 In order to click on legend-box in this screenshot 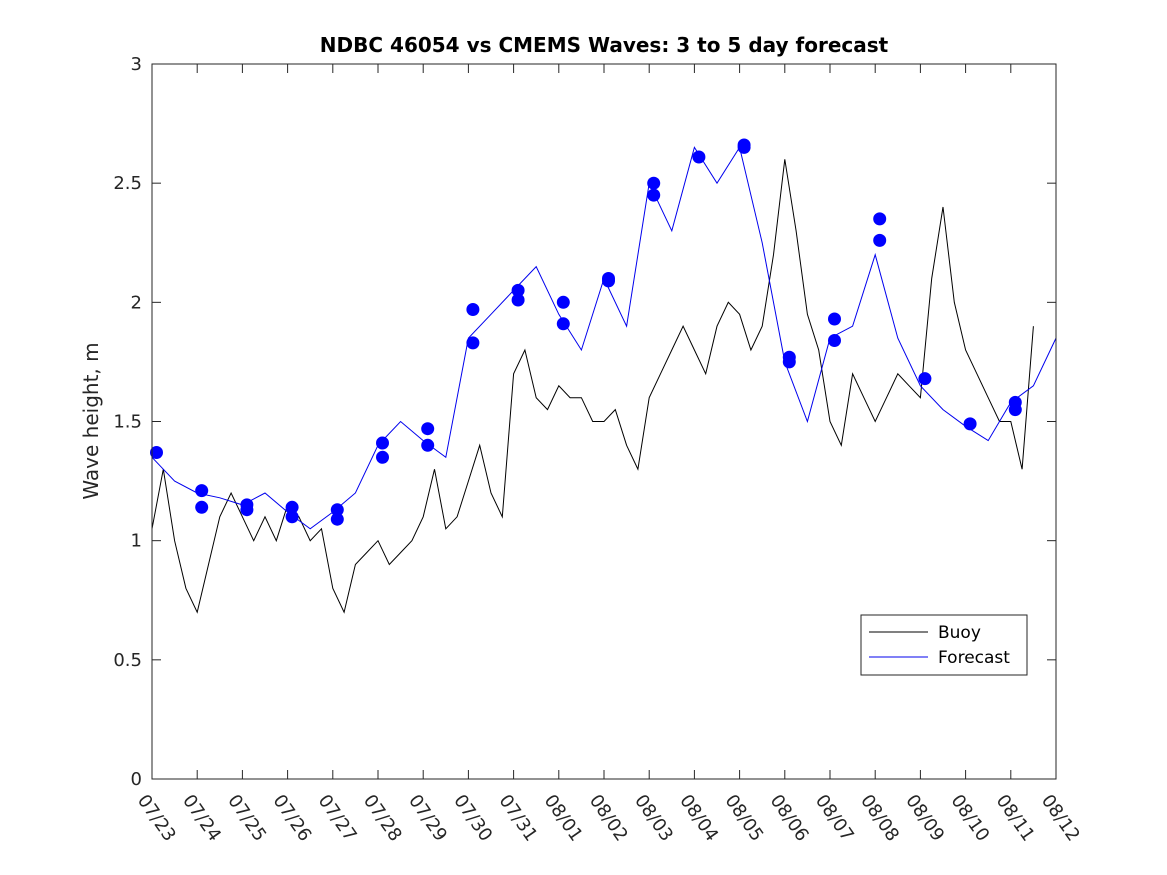, I will do `click(944, 645)`.